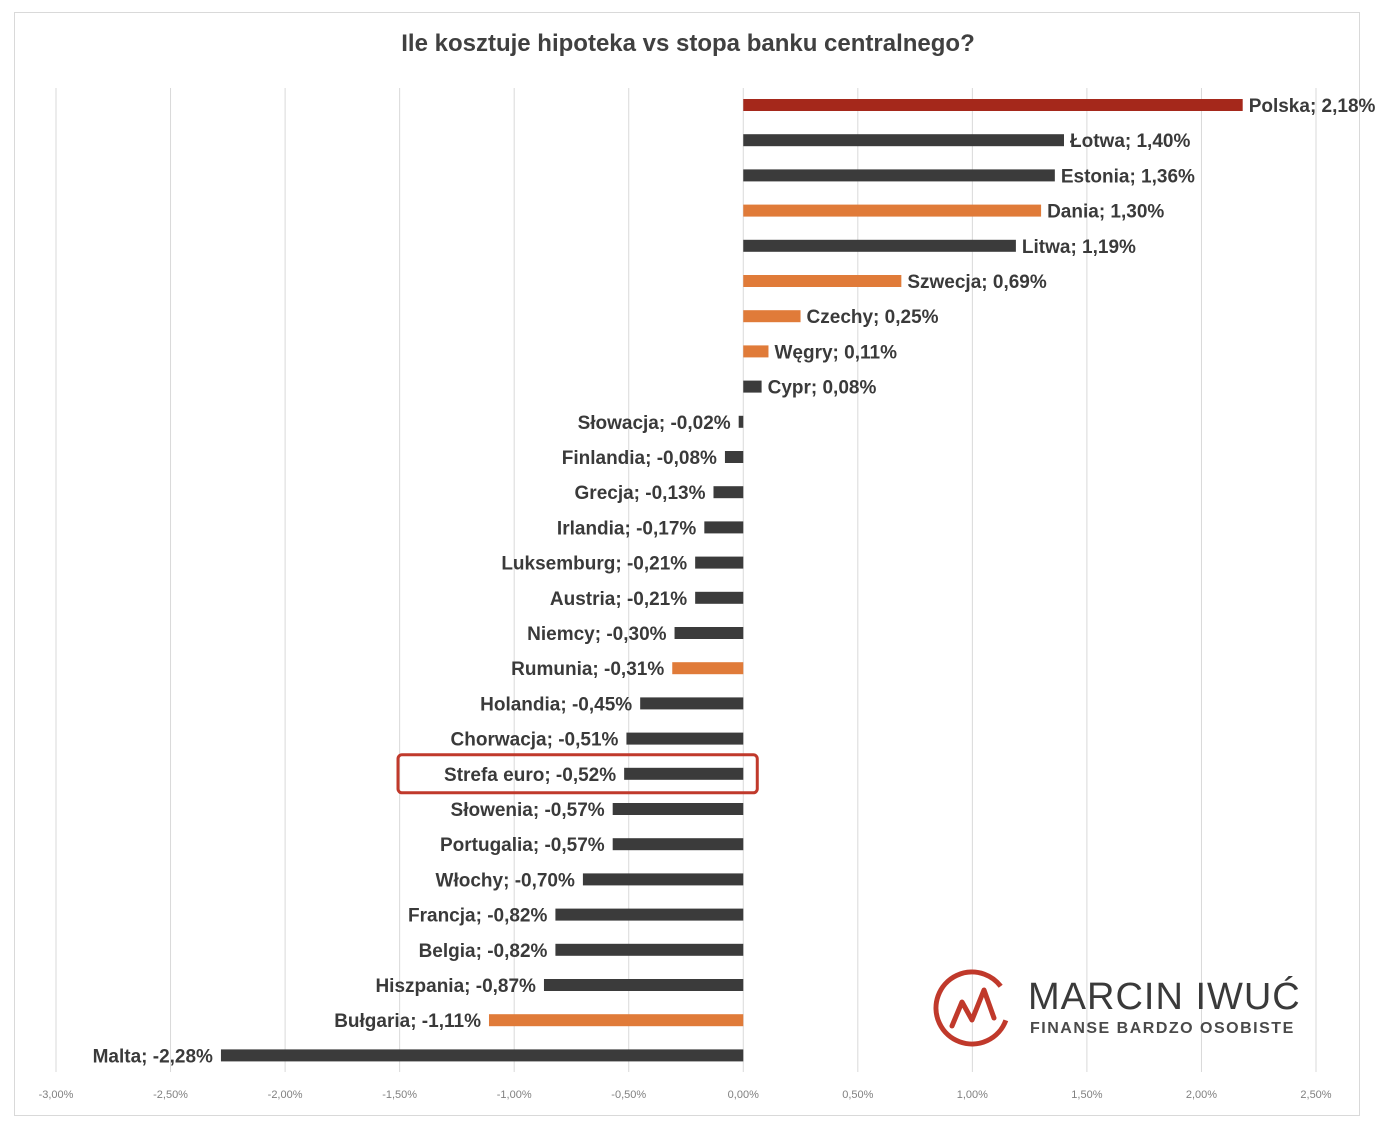  I want to click on bar-grecja, so click(728, 492).